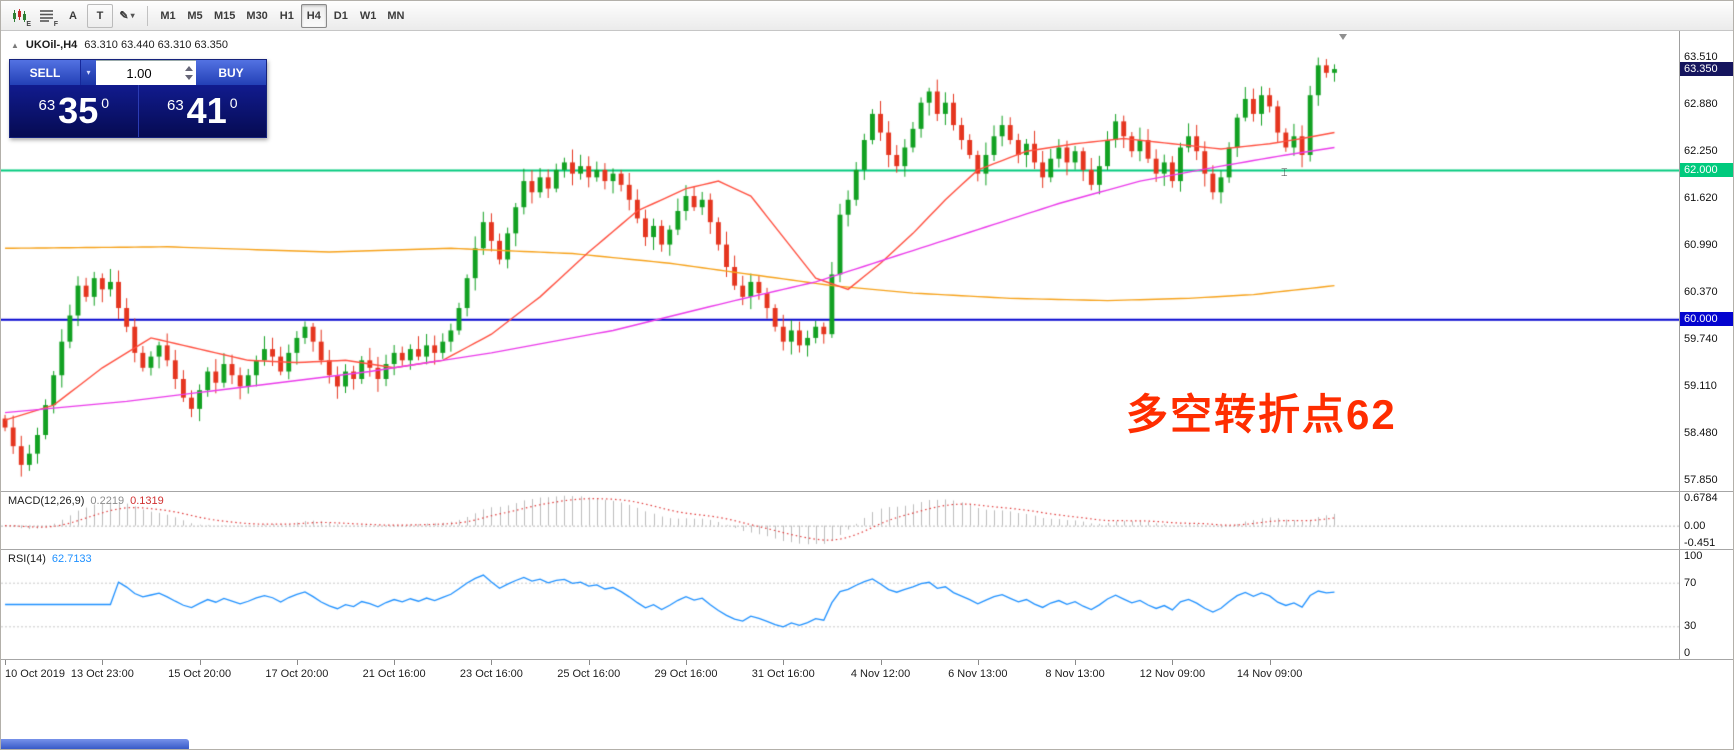  Describe the element at coordinates (188, 68) in the screenshot. I see `volume-increment-button` at that location.